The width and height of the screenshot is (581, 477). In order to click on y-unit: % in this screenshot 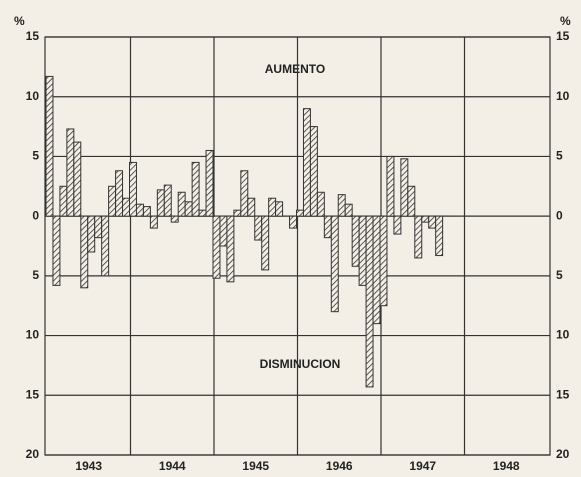, I will do `click(19, 21)`.